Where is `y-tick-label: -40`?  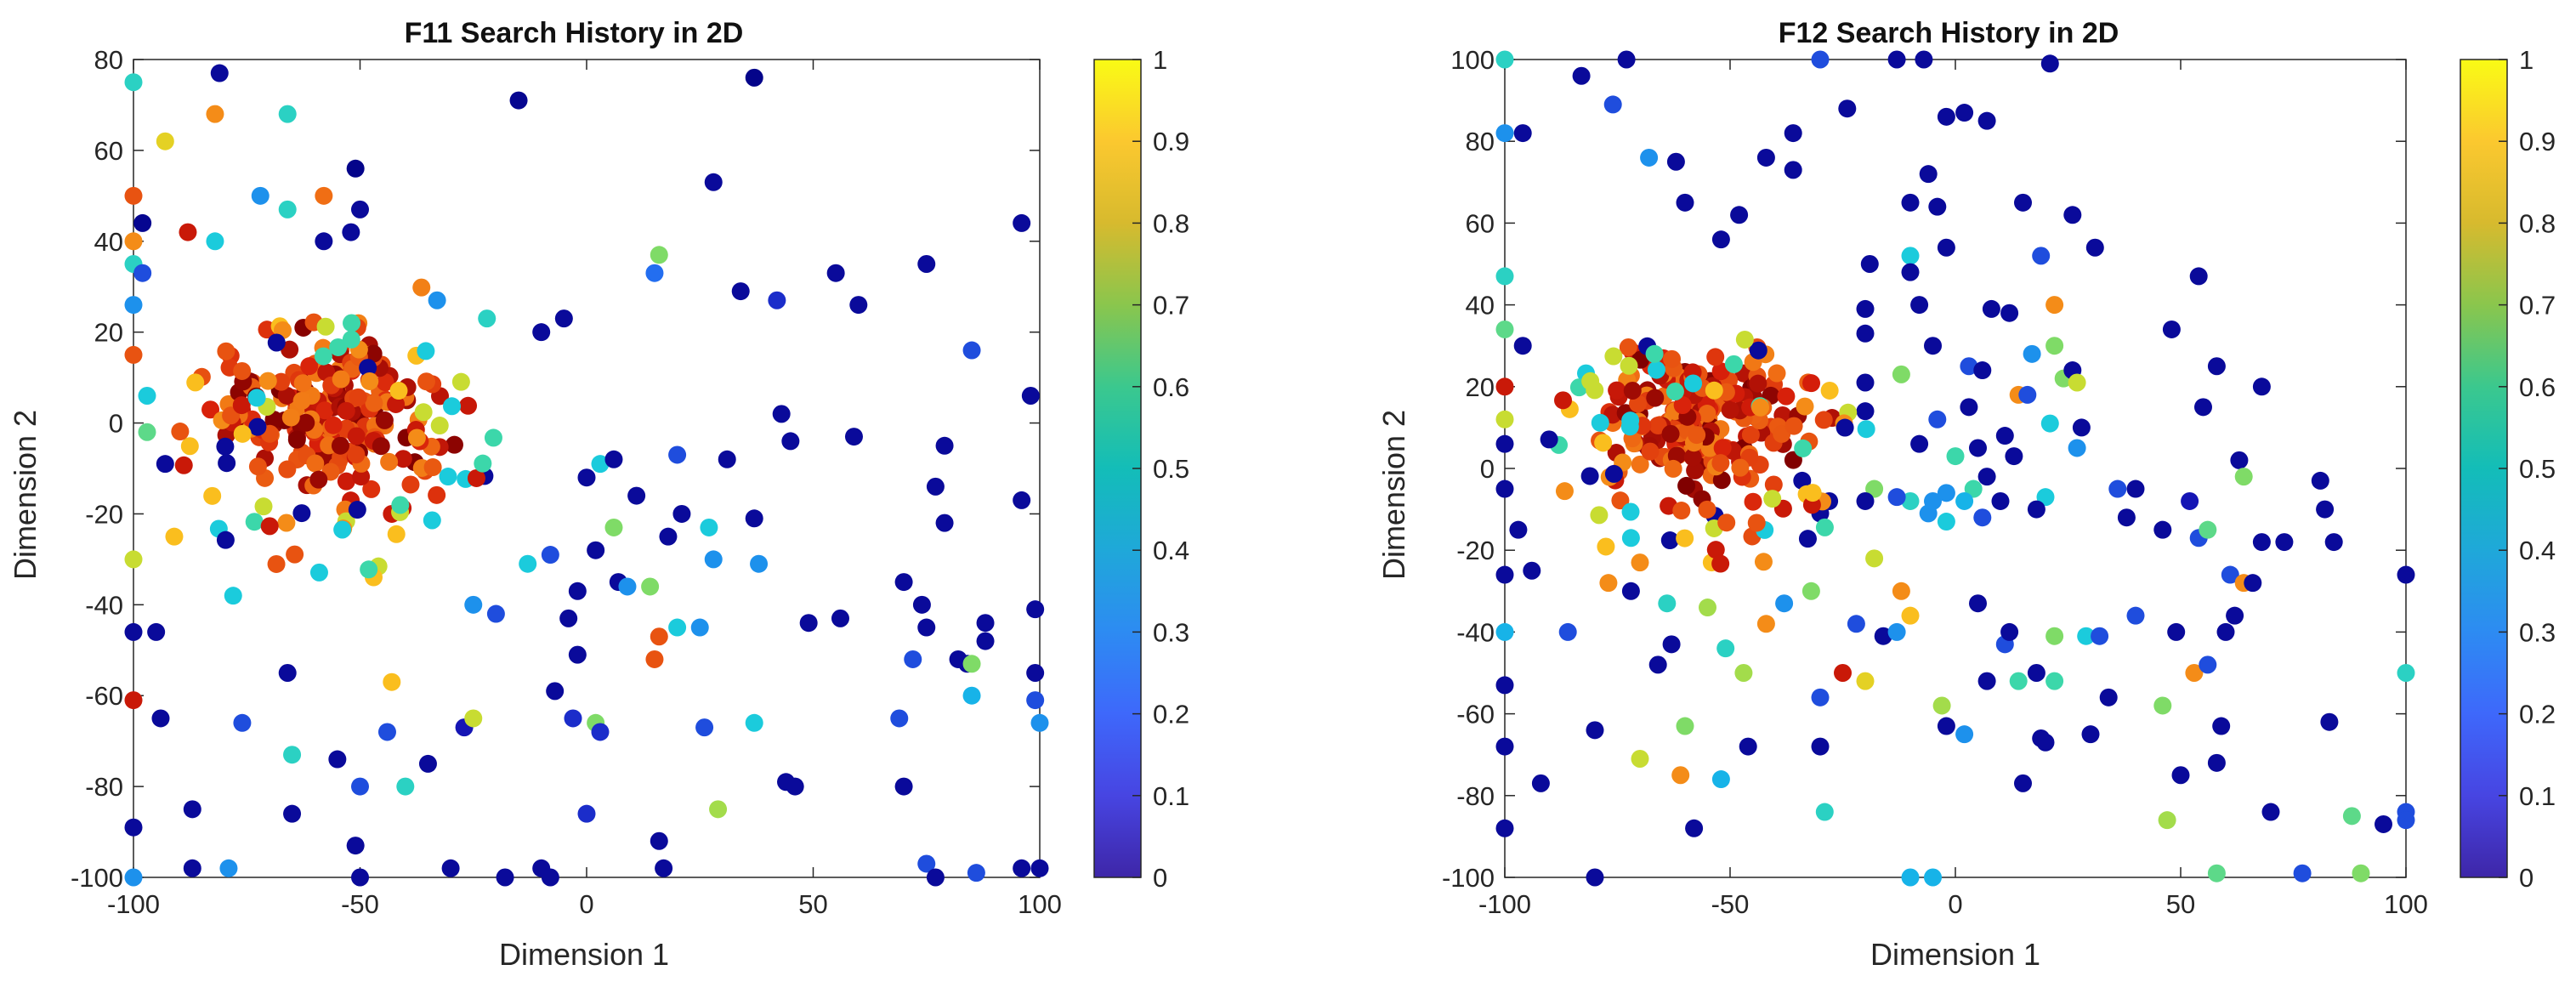
y-tick-label: -40 is located at coordinates (104, 605).